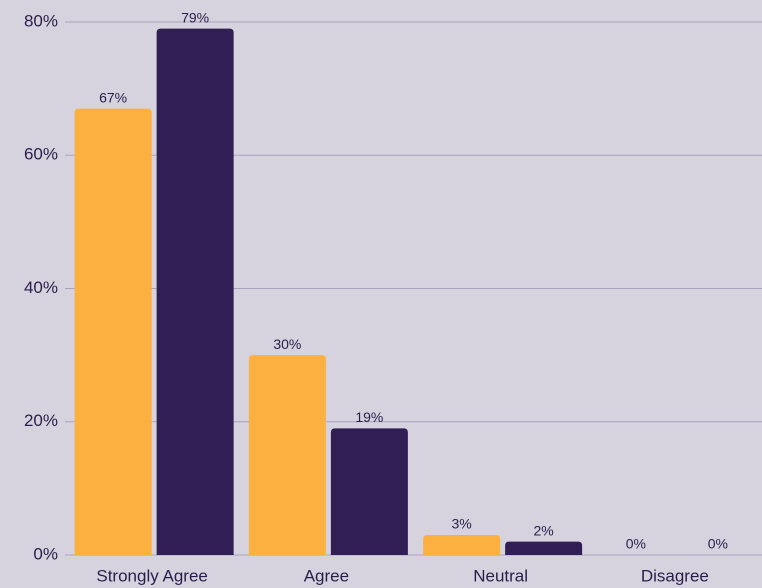 The width and height of the screenshot is (762, 588). I want to click on y-tick-label: 20%, so click(41, 420).